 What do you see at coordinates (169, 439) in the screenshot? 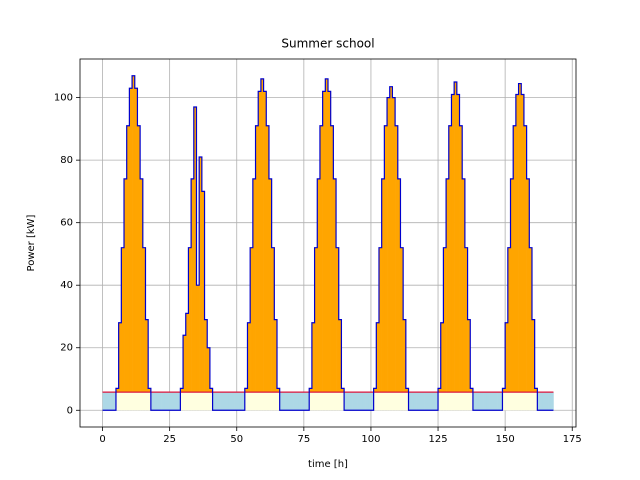
I see `x-tick-label: 25` at bounding box center [169, 439].